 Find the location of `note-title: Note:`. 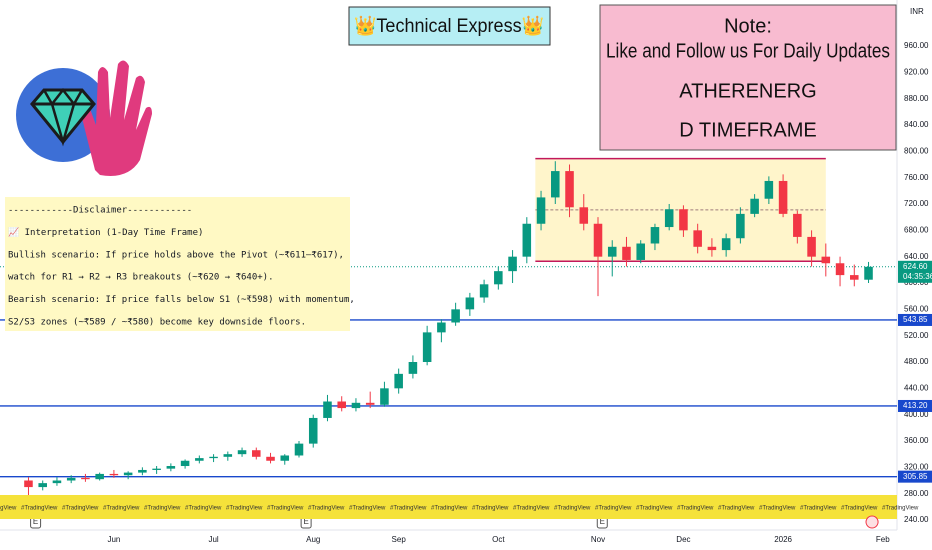

note-title: Note: is located at coordinates (748, 26).